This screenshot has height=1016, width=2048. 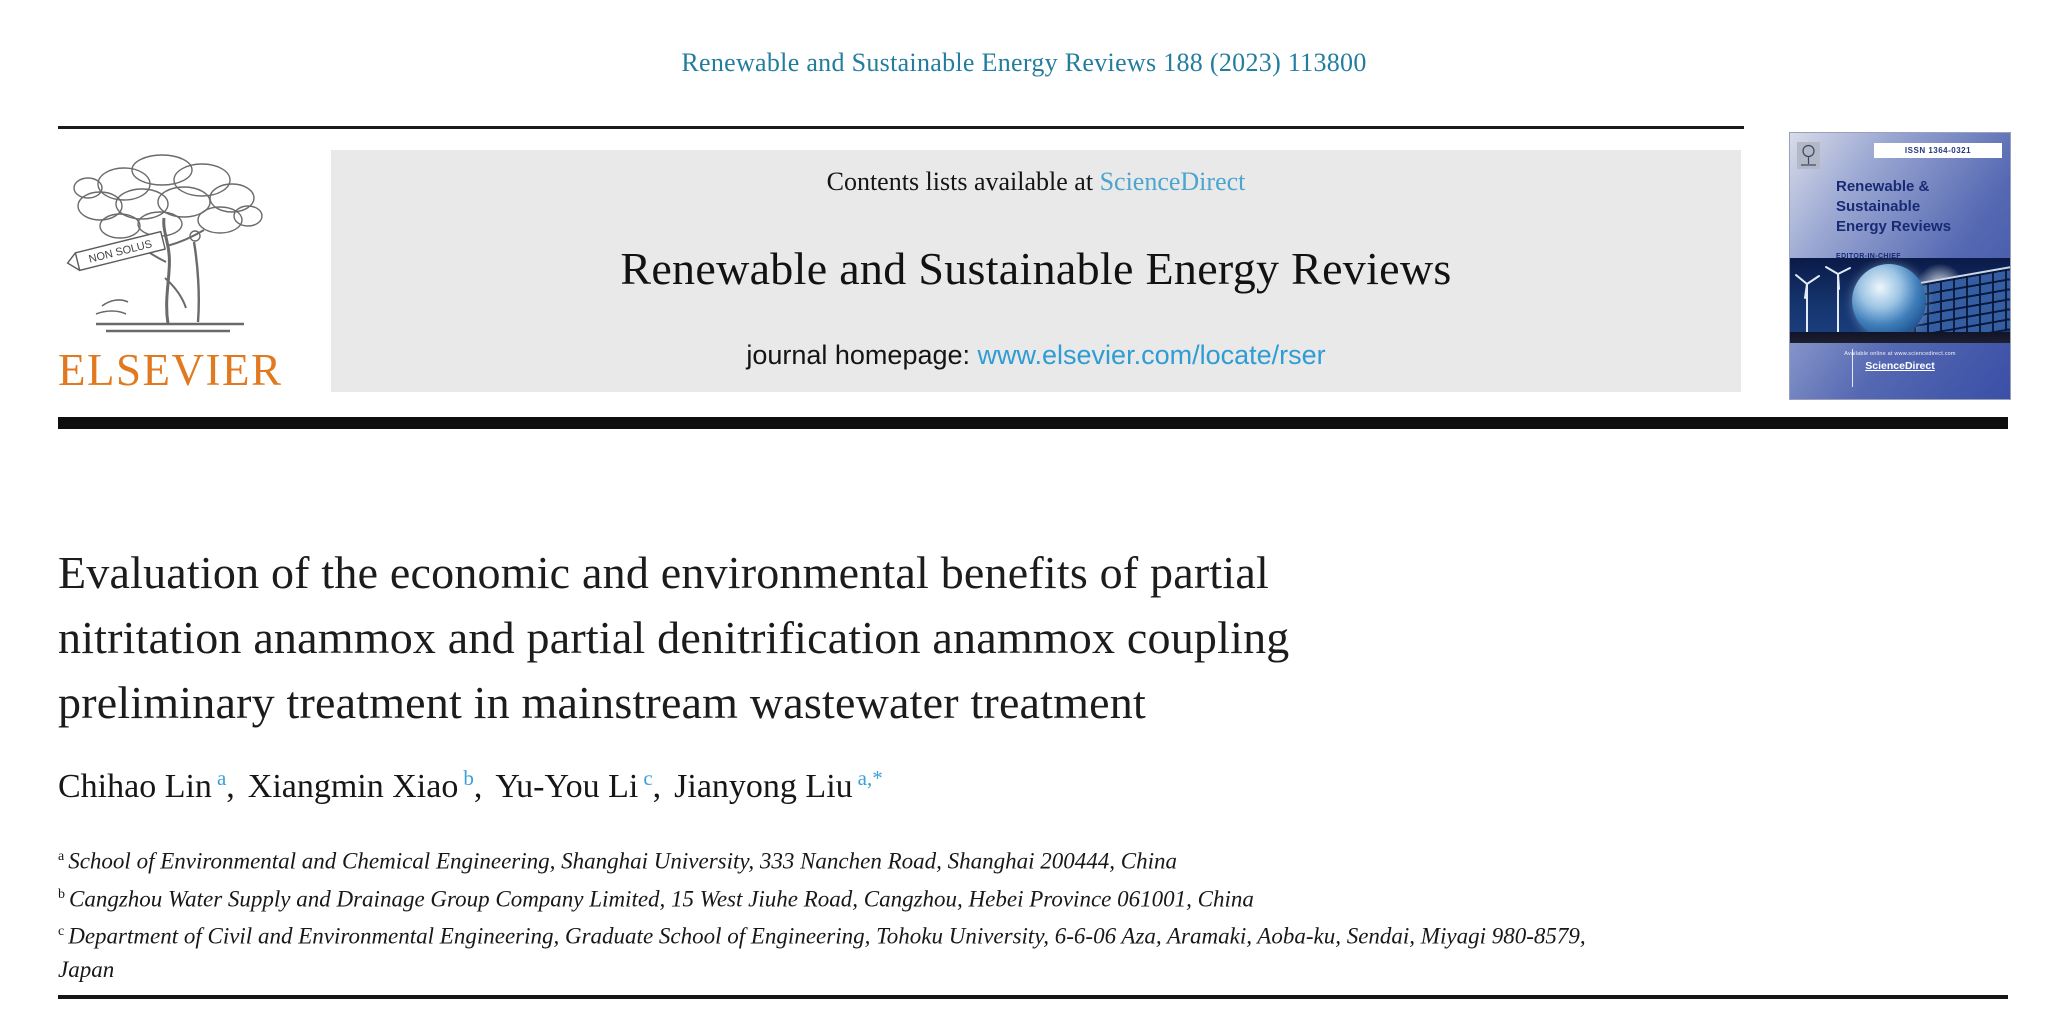 What do you see at coordinates (1033, 997) in the screenshot?
I see `section-divider-rule` at bounding box center [1033, 997].